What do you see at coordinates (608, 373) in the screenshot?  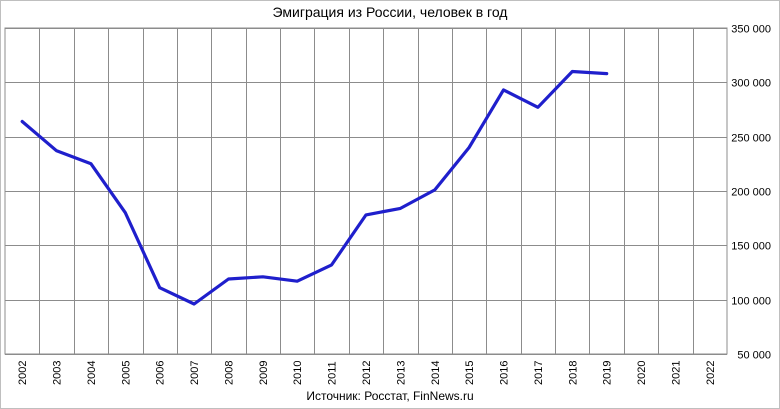 I see `x-tick-label: 2019` at bounding box center [608, 373].